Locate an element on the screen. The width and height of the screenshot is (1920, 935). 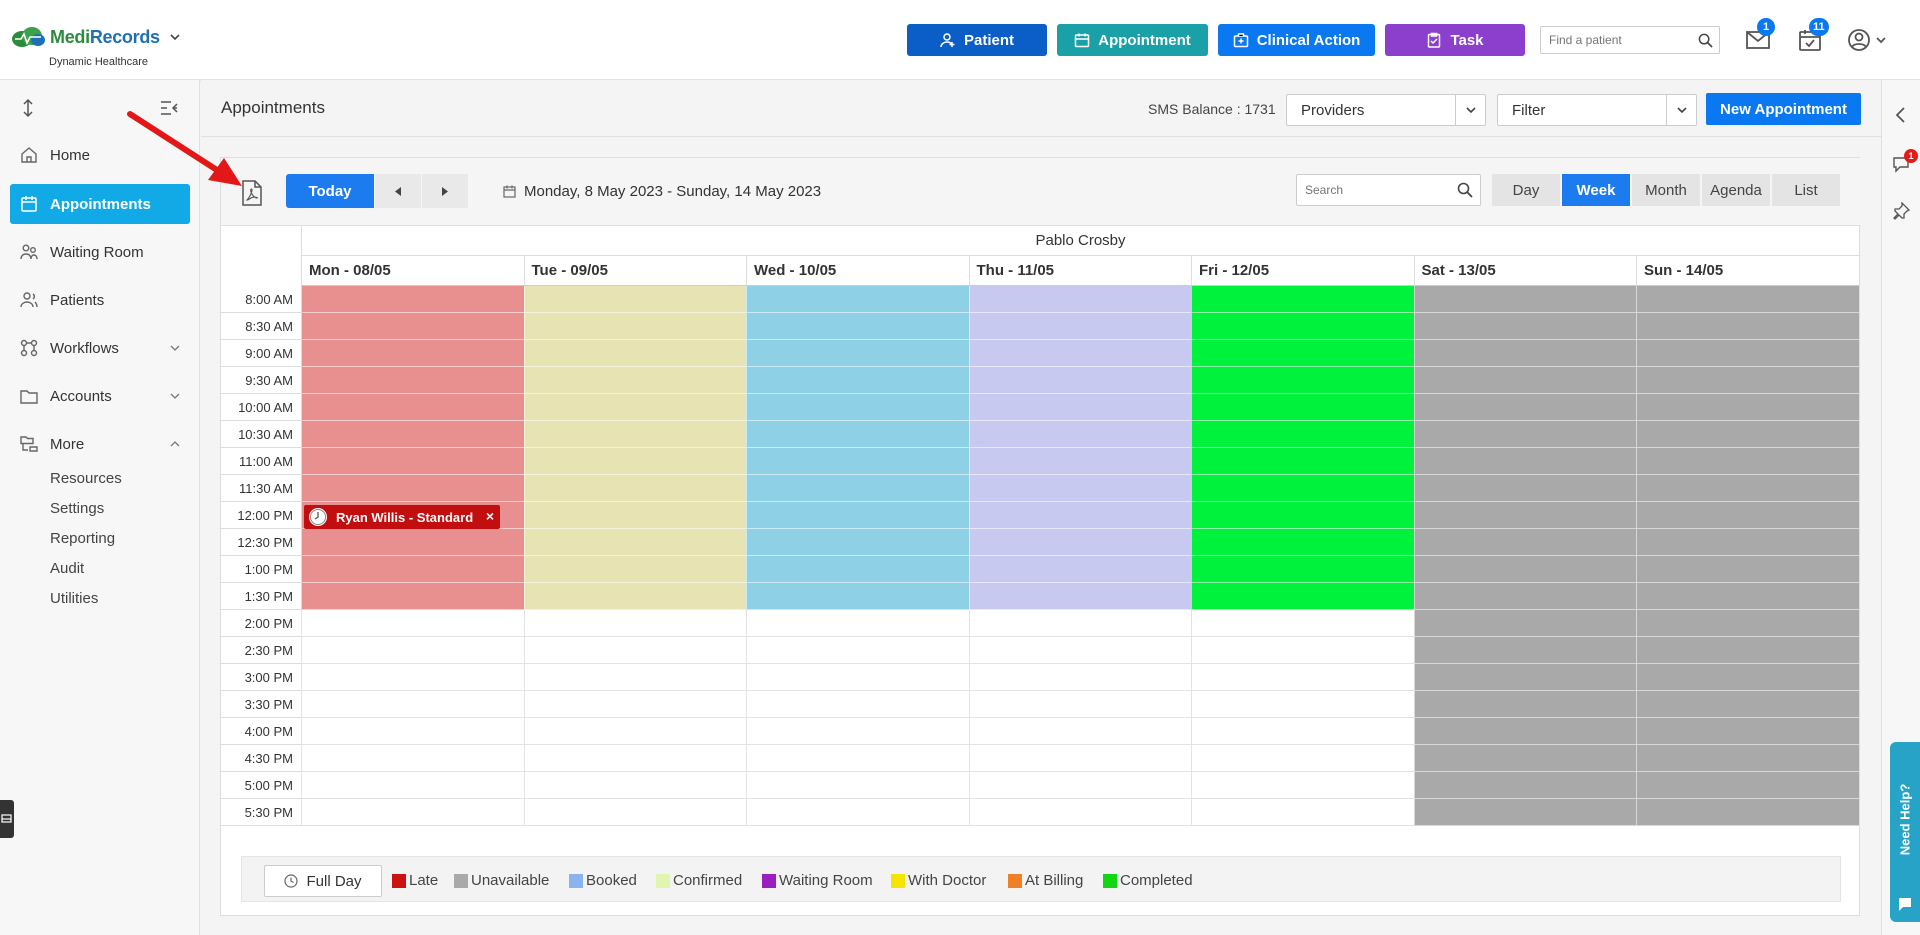
pin-icon is located at coordinates (1901, 211).